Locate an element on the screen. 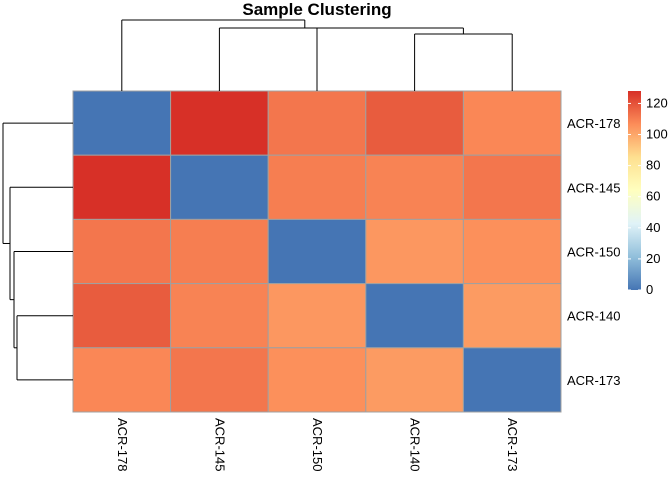 The image size is (672, 480). row-label: ACR-140 is located at coordinates (593, 316).